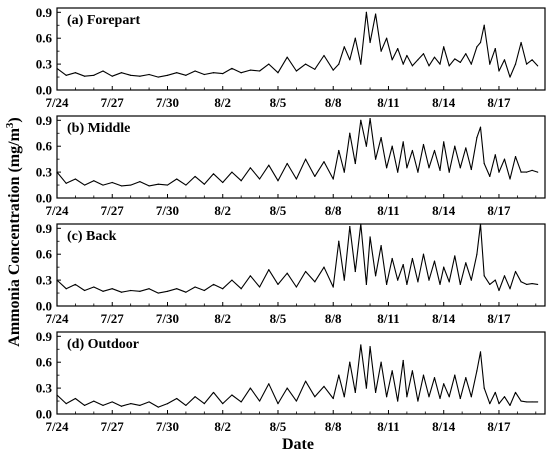  Describe the element at coordinates (499, 318) in the screenshot. I see `x-tick-label: 8/17` at that location.